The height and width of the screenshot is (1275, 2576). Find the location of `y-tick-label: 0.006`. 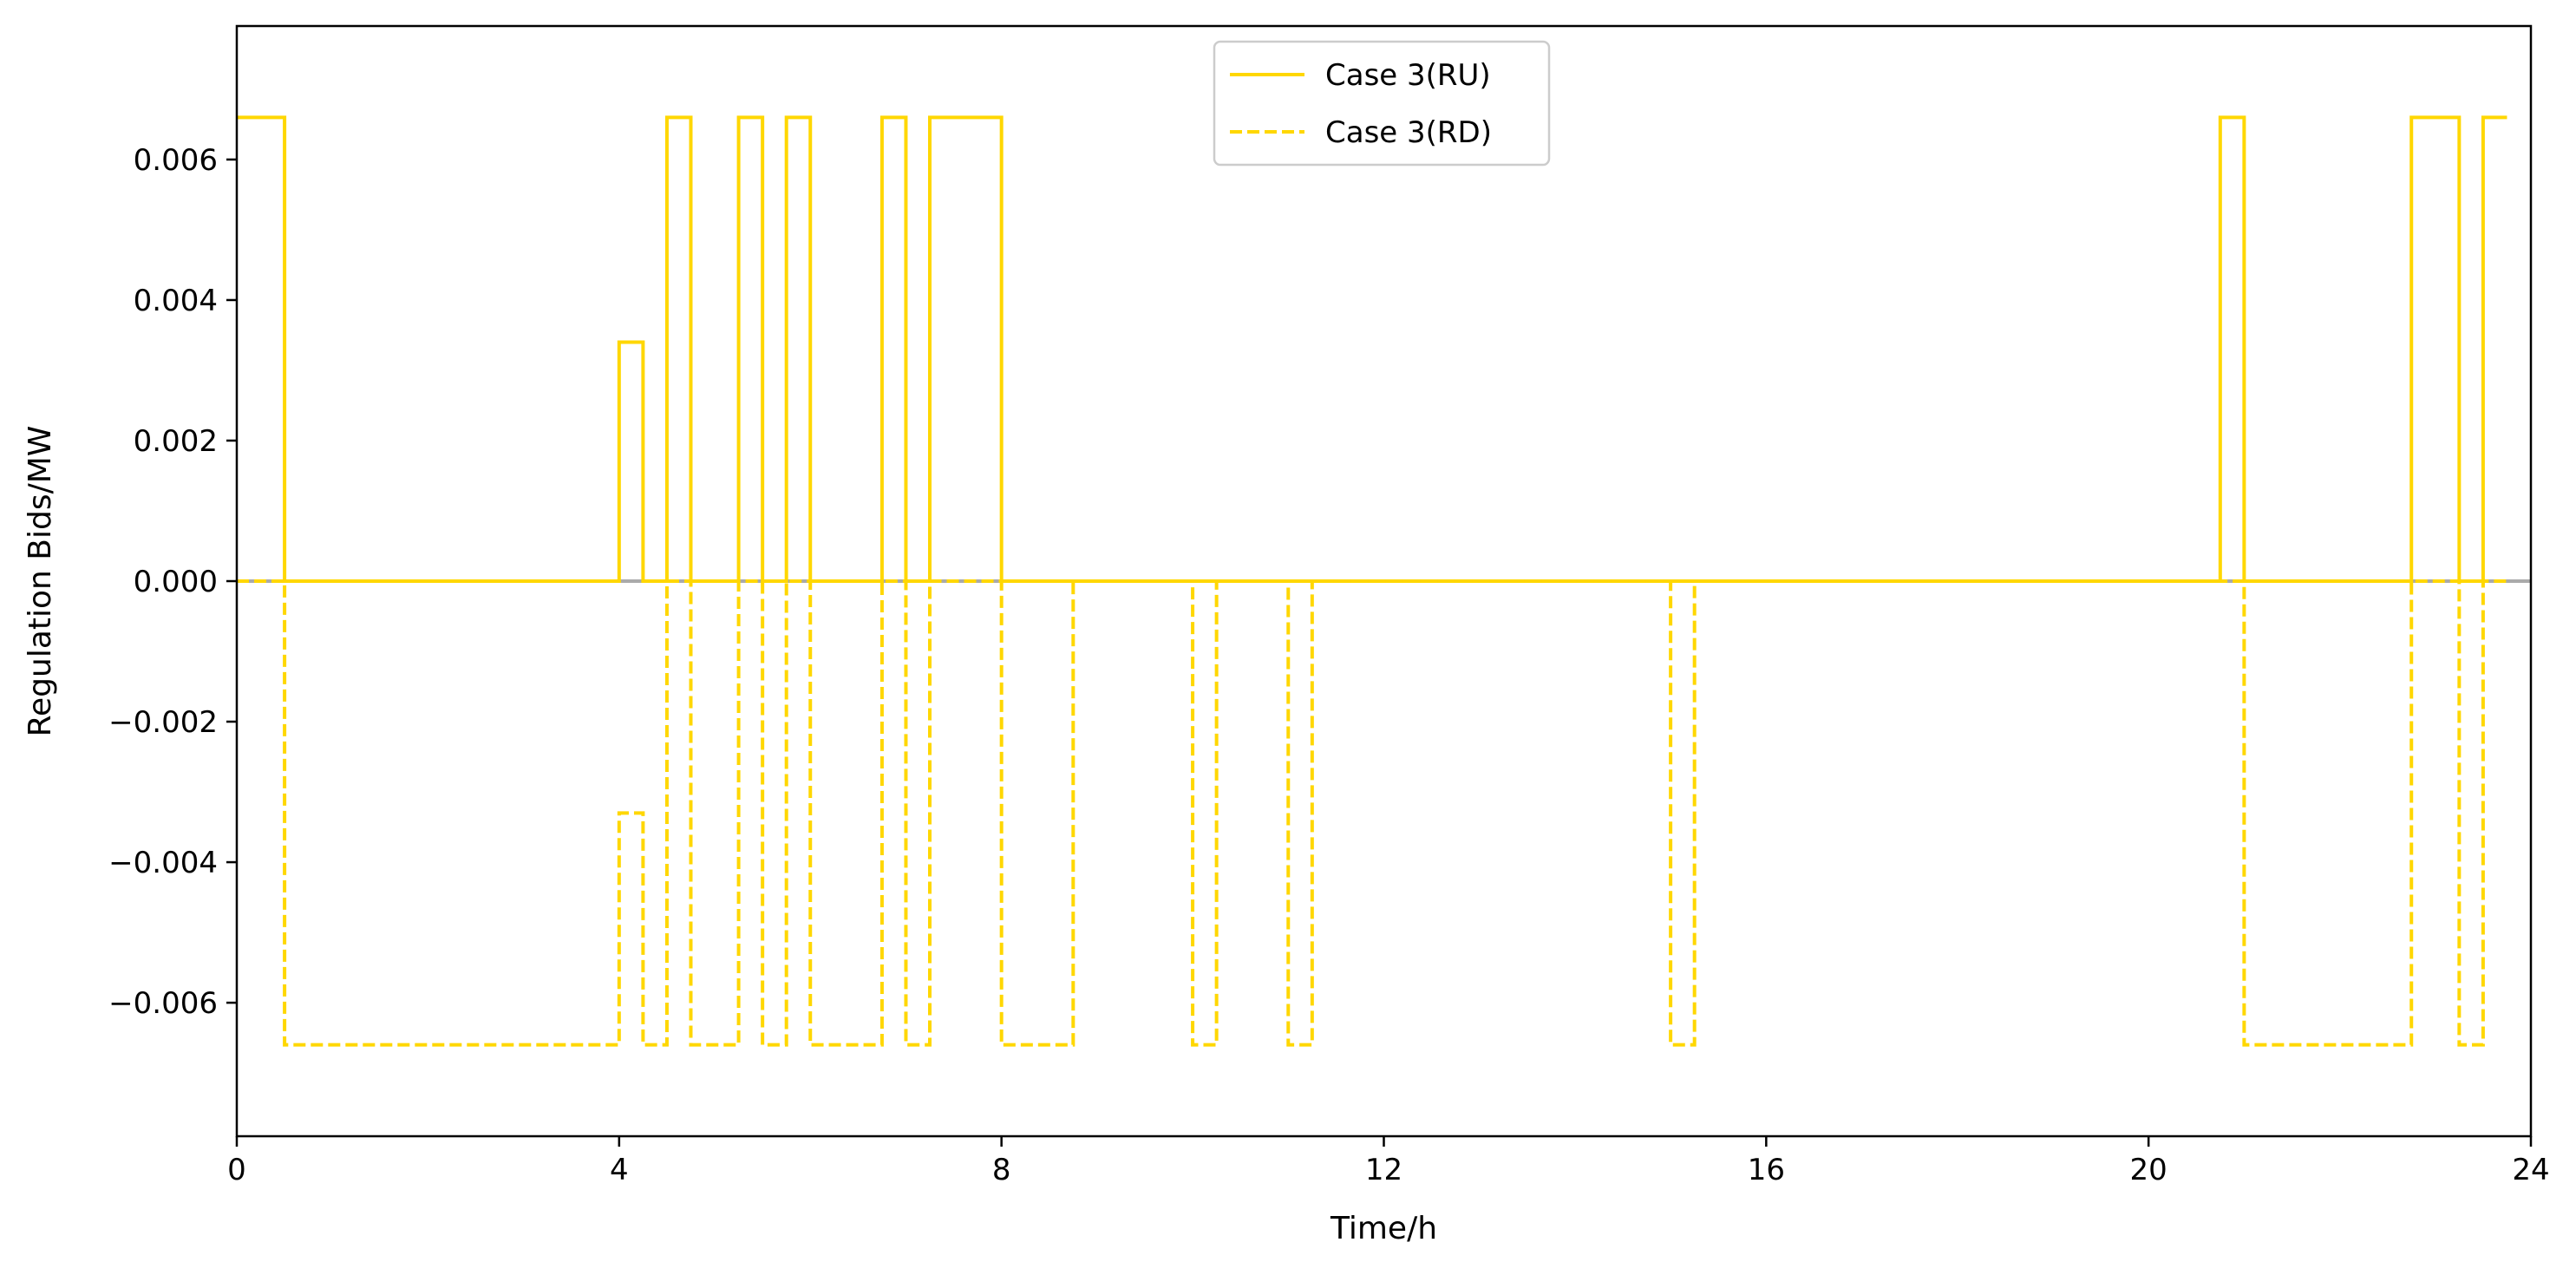

y-tick-label: 0.006 is located at coordinates (176, 160).